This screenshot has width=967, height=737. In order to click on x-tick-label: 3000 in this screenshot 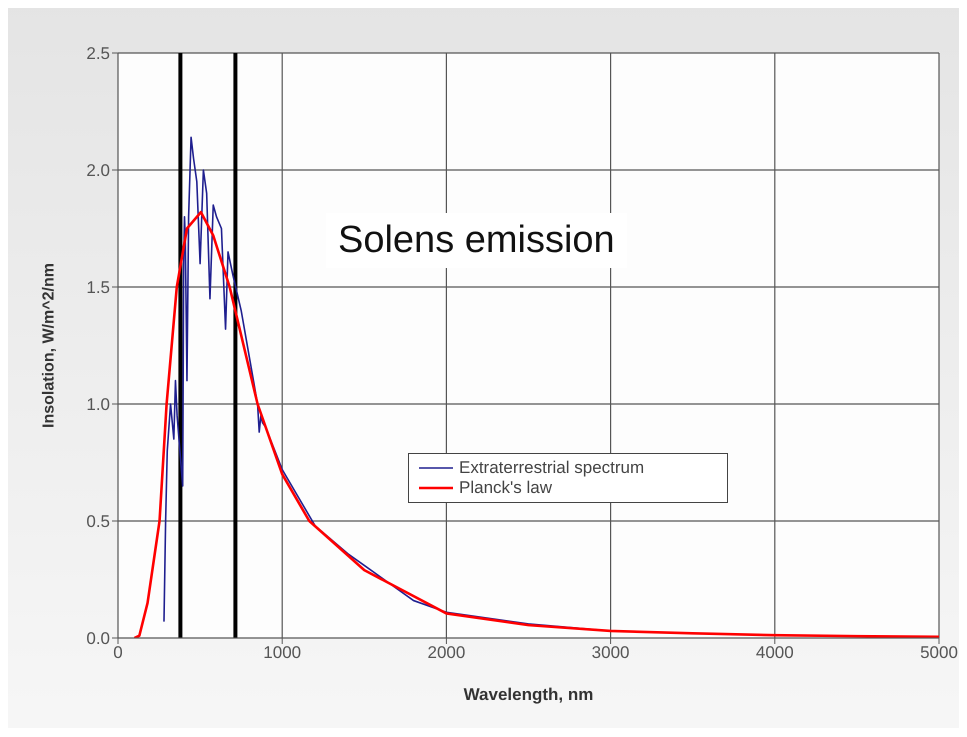, I will do `click(611, 652)`.